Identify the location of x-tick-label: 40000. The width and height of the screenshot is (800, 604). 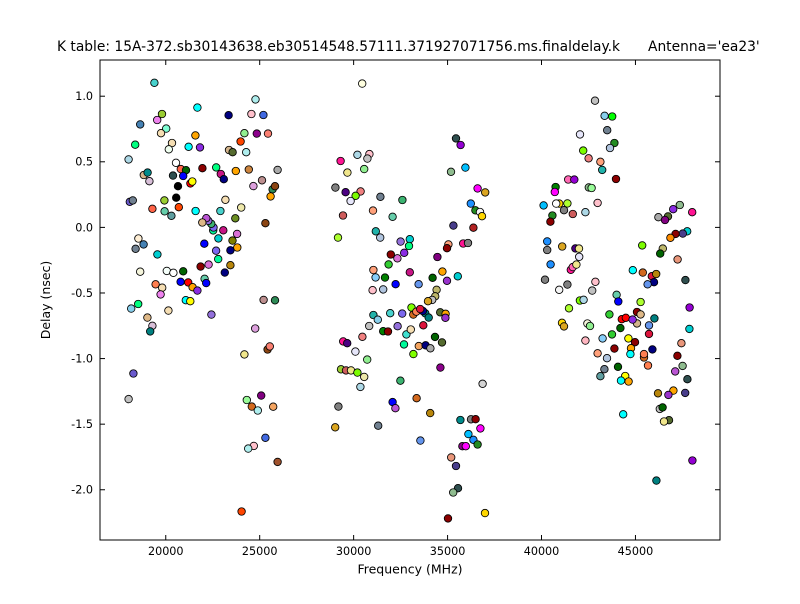
(542, 551).